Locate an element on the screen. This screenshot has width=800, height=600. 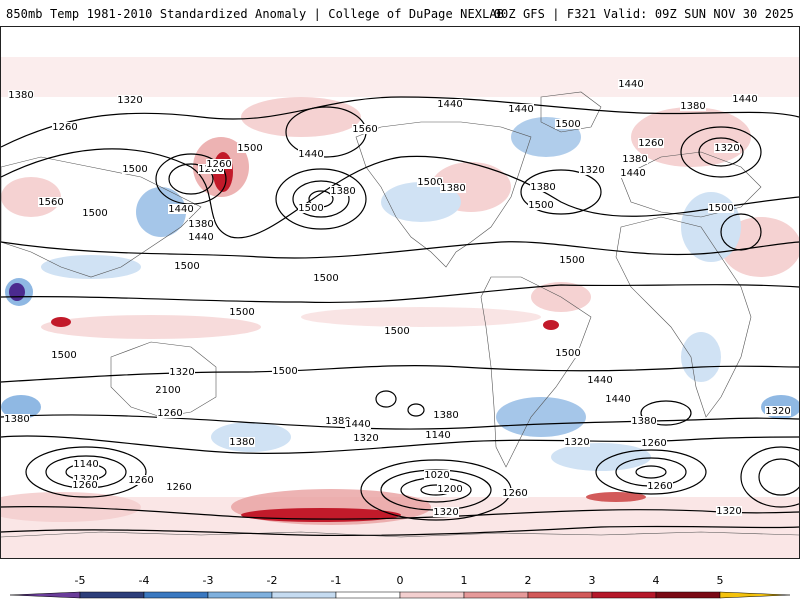
colorbar-max-arrow is located at coordinates (755, 595).